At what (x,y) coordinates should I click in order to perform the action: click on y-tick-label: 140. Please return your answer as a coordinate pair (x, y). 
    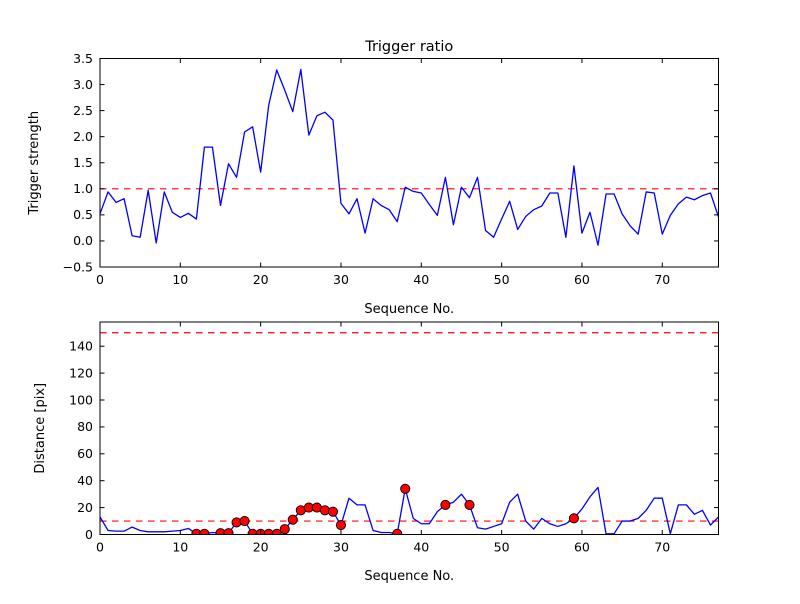
    Looking at the image, I should click on (81, 346).